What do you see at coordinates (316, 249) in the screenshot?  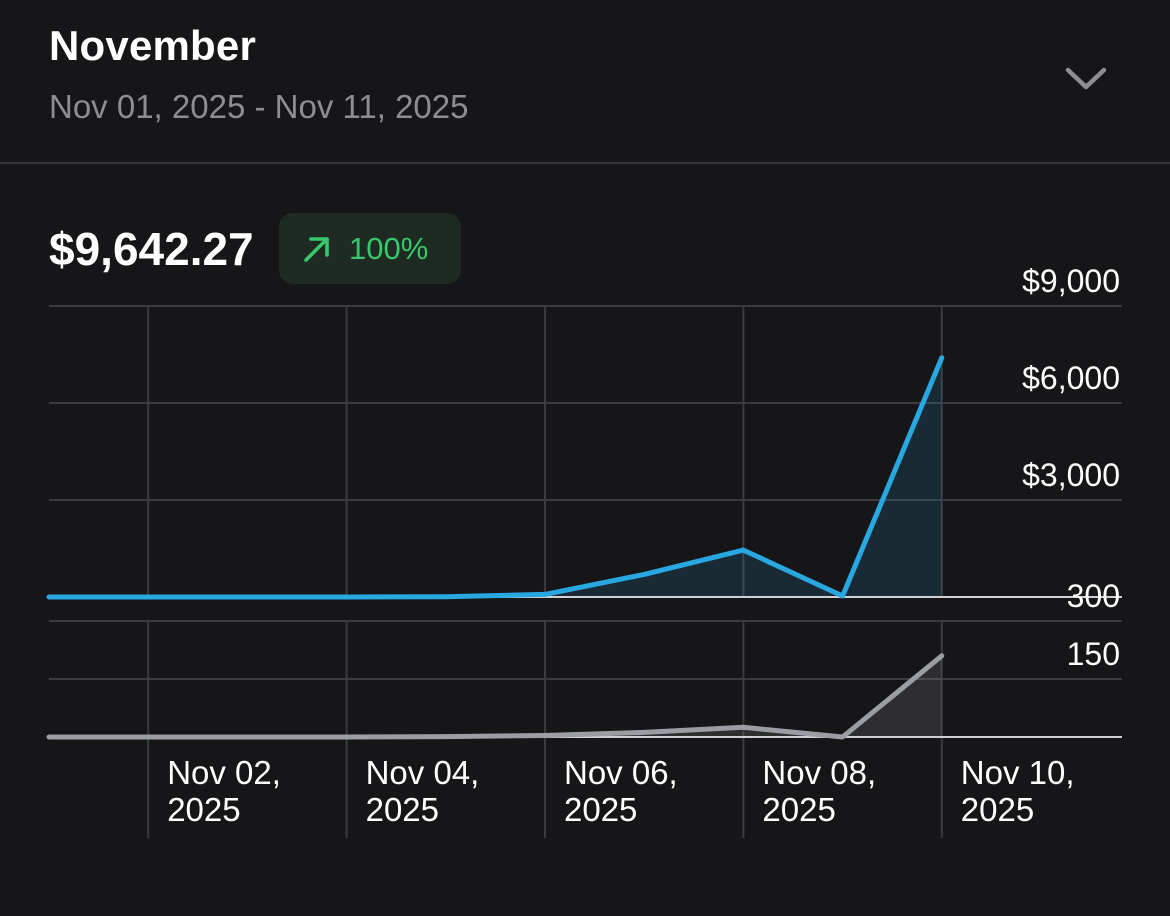 I see `arrow-up-right-icon` at bounding box center [316, 249].